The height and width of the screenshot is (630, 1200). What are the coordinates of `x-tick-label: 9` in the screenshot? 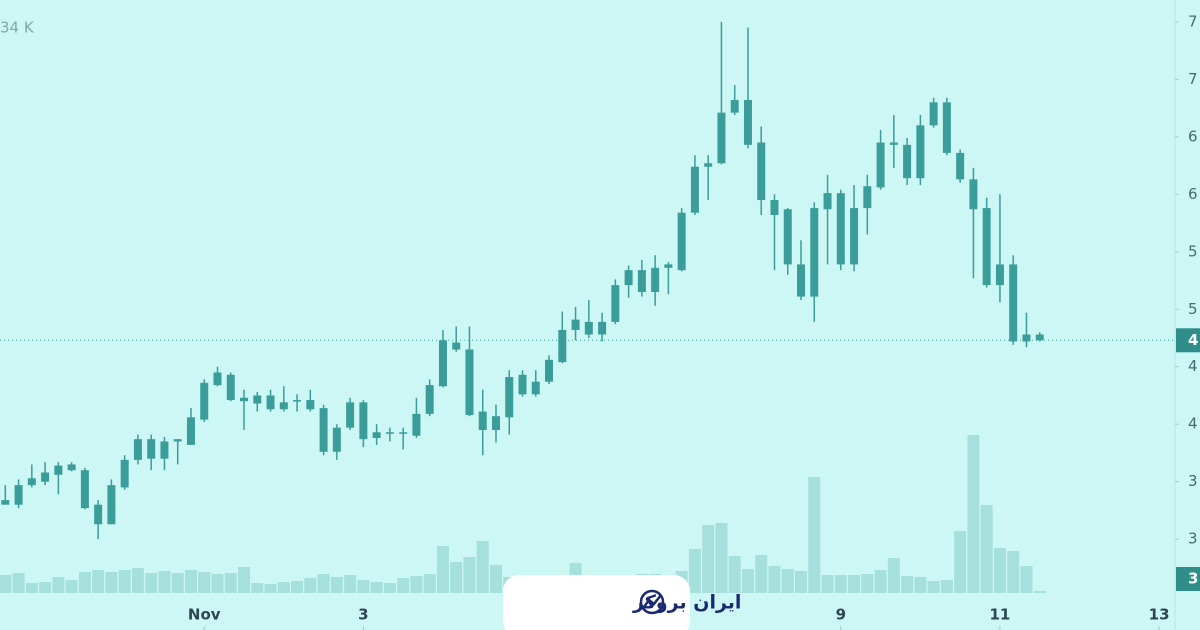 It's located at (841, 615).